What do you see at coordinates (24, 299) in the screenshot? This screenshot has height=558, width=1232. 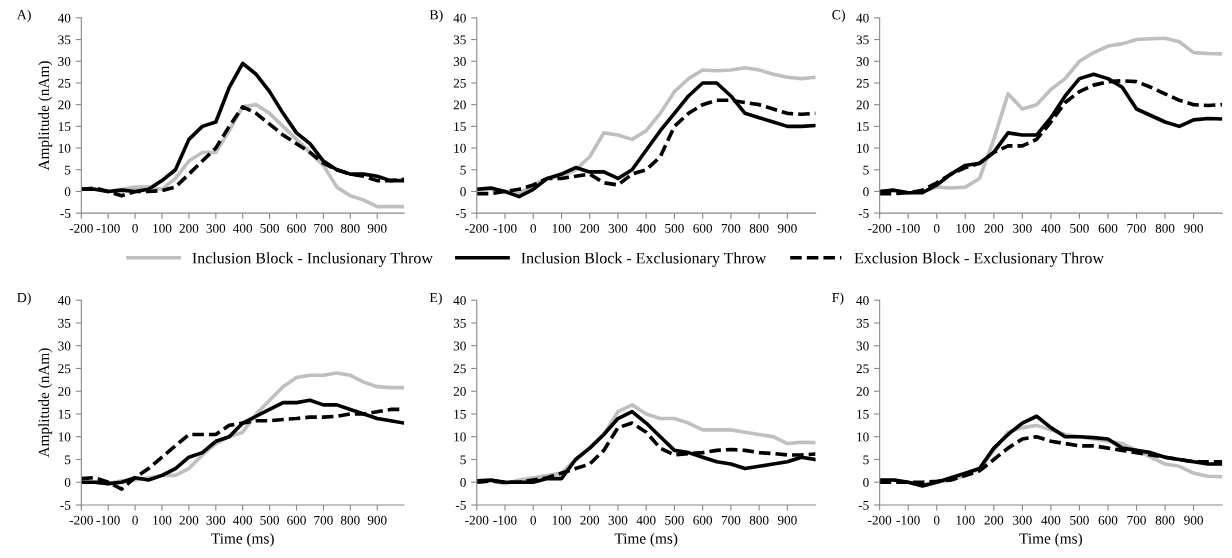 I see `chart-title: D)` at bounding box center [24, 299].